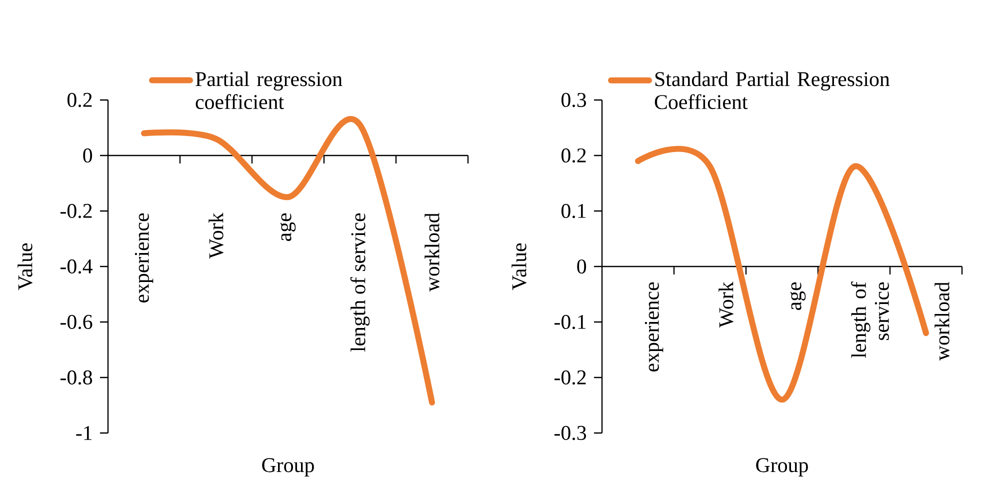  Describe the element at coordinates (269, 90) in the screenshot. I see `legend-label: Partial regression coefficient` at that location.